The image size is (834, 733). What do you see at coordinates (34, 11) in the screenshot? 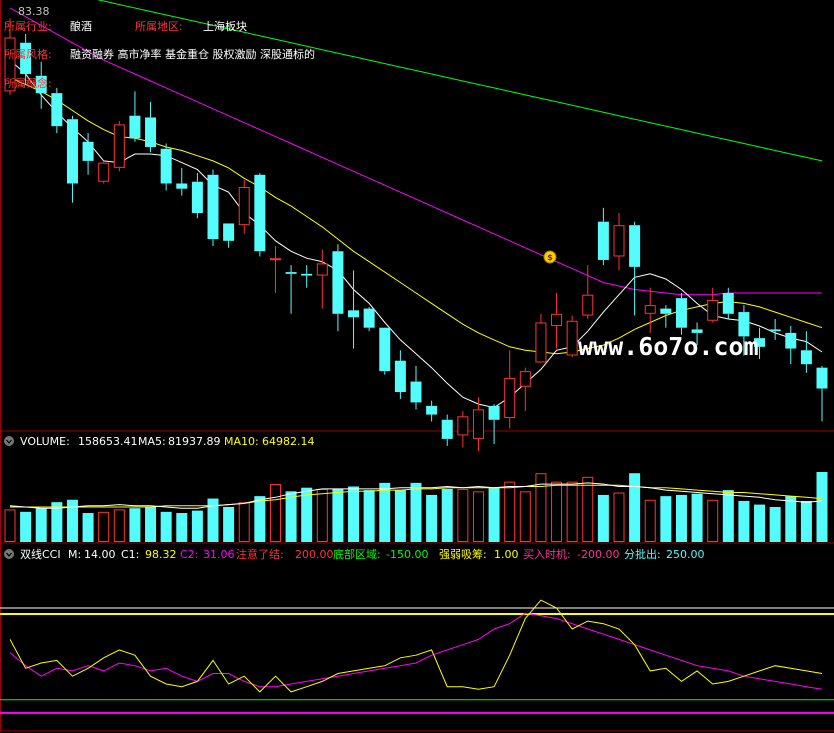
I see `price-top-label: 83.38` at bounding box center [34, 11].